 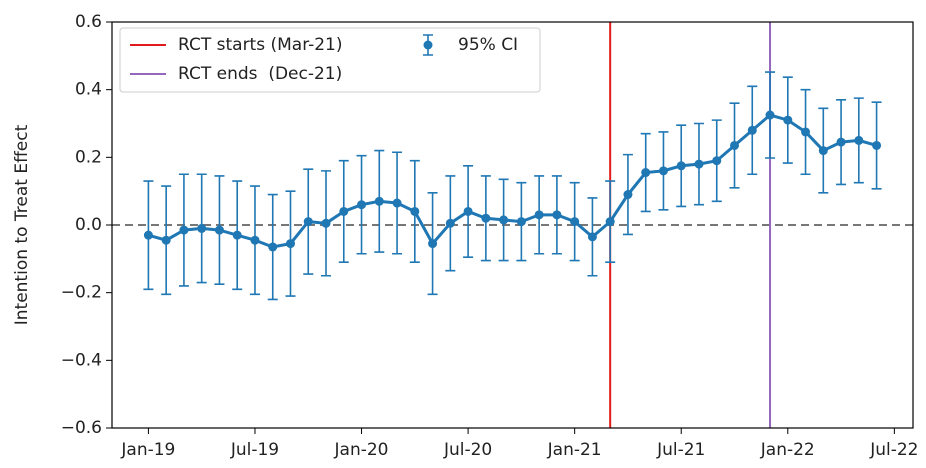 What do you see at coordinates (147, 450) in the screenshot?
I see `x-tick-label: Jan-19` at bounding box center [147, 450].